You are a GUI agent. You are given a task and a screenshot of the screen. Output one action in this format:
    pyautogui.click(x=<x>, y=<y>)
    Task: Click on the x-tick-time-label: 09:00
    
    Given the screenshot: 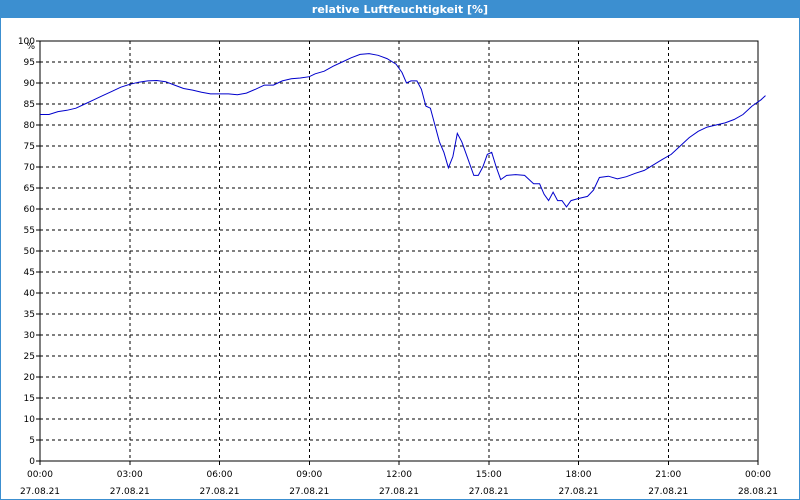 What is the action you would take?
    pyautogui.click(x=309, y=475)
    